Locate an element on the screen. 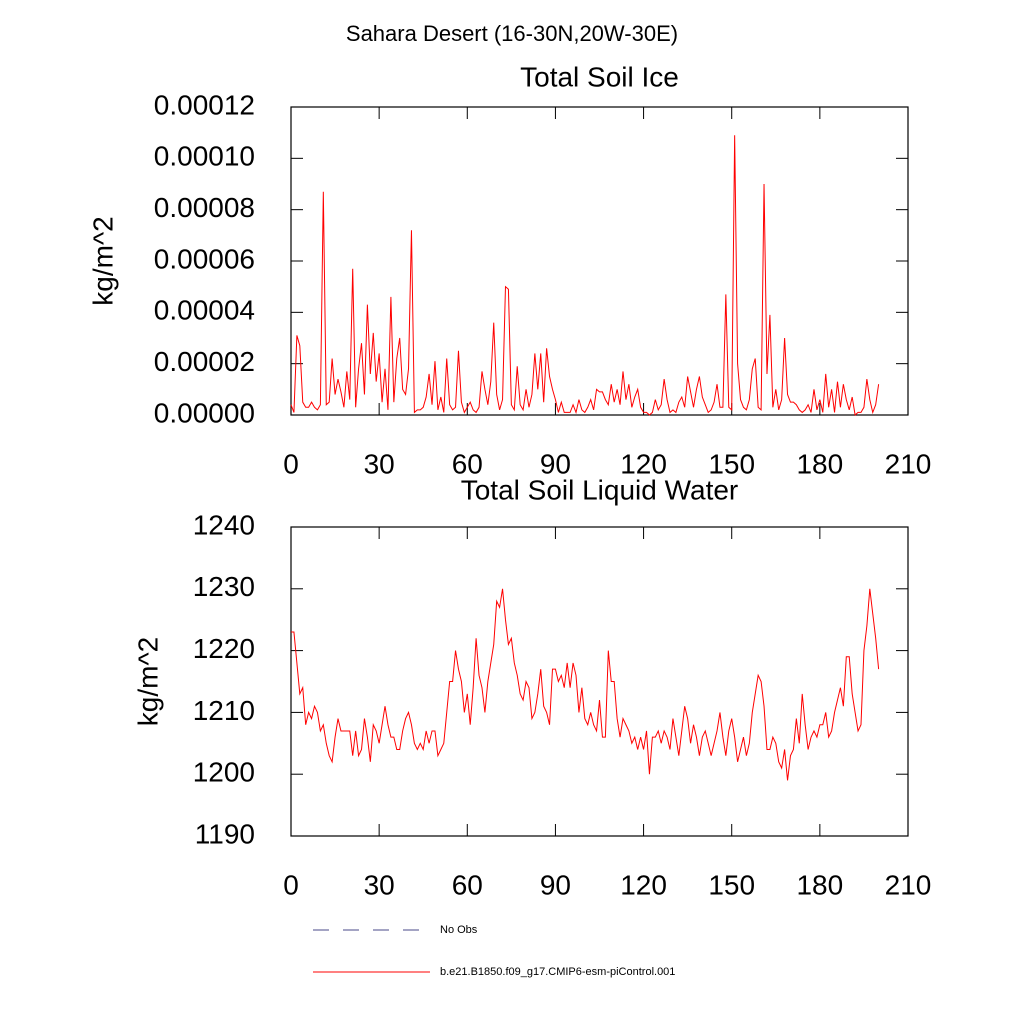 Image resolution: width=1024 pixels, height=1024 pixels. y-tick-label: 1240 is located at coordinates (224, 524).